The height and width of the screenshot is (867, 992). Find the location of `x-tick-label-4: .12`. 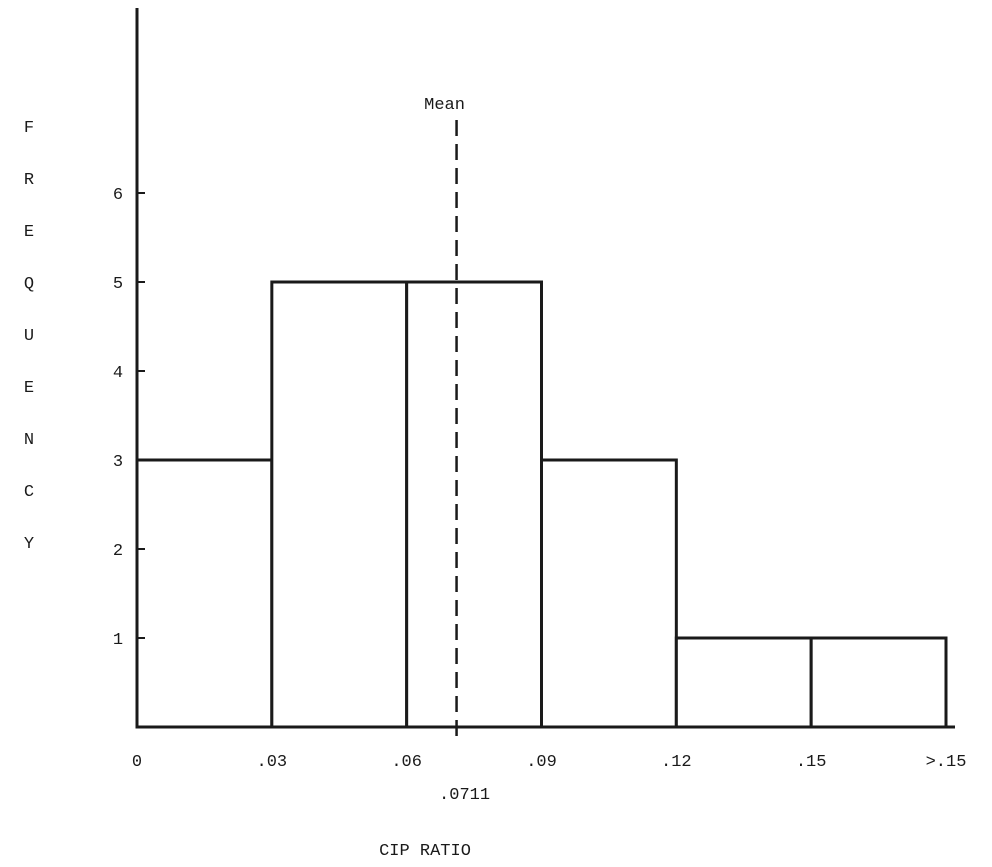

x-tick-label-4: .12 is located at coordinates (676, 762).